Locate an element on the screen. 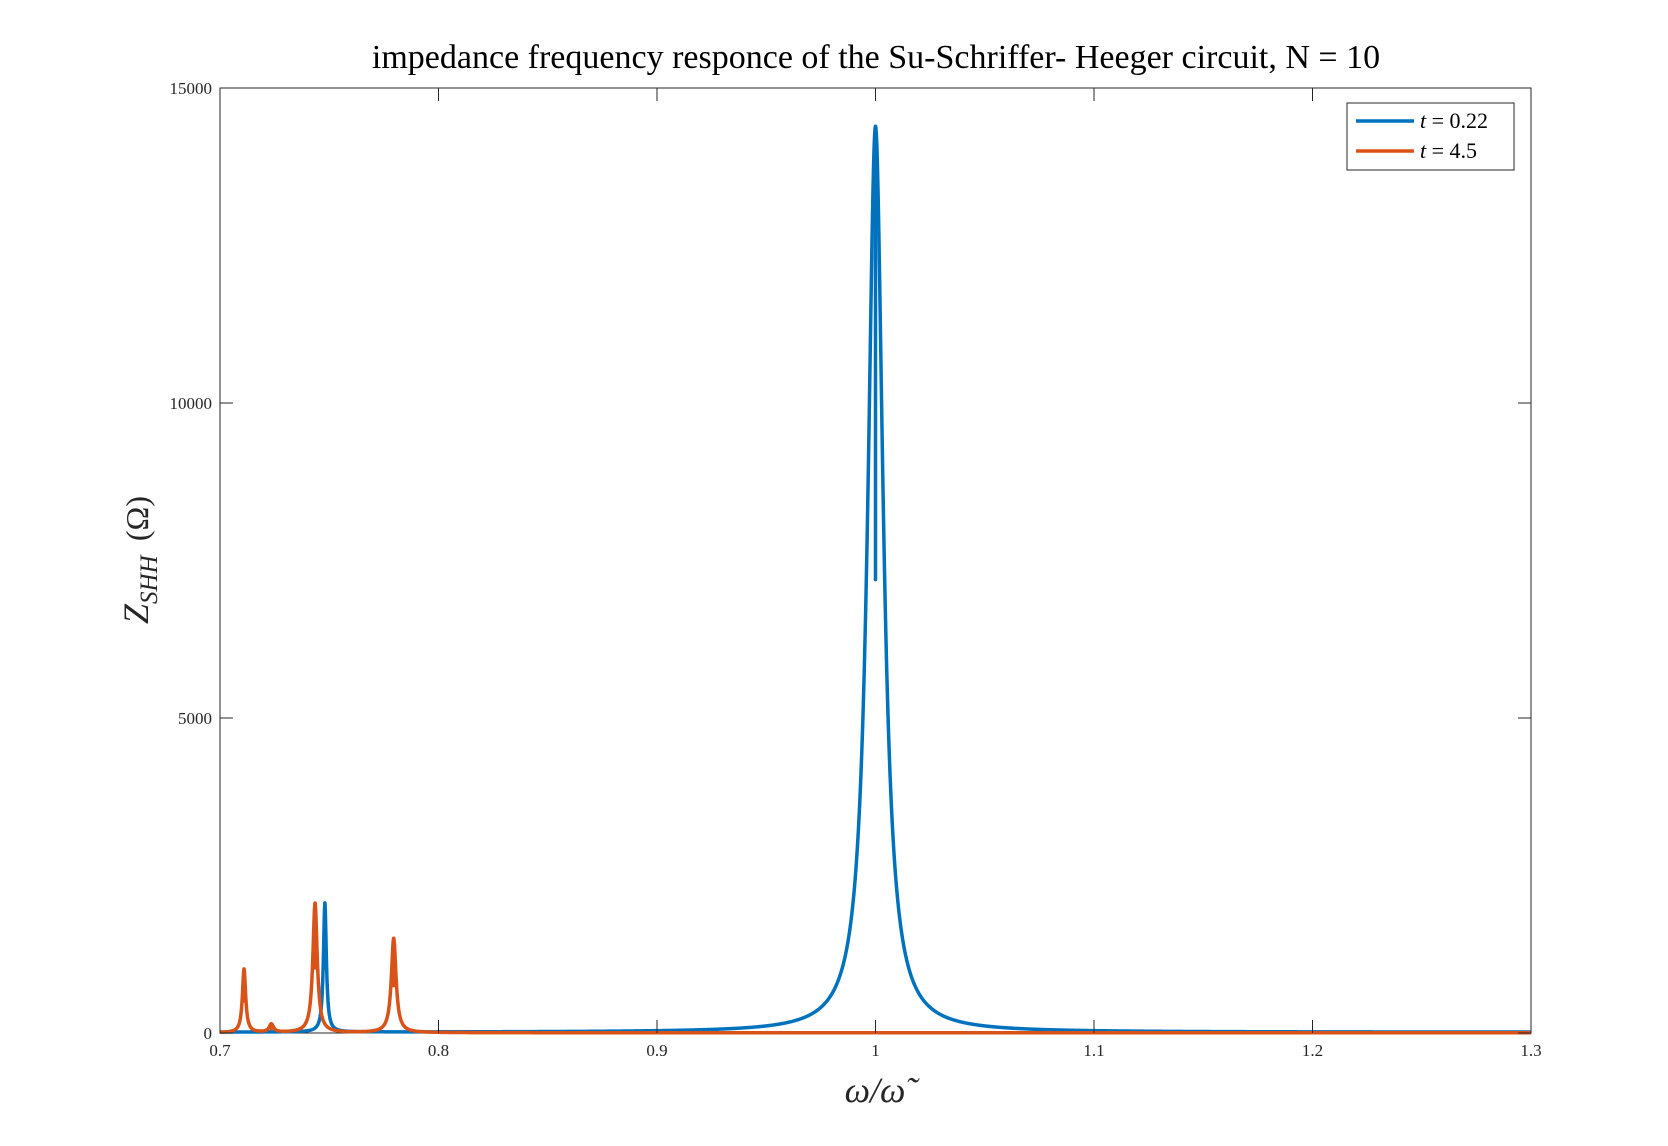 The height and width of the screenshot is (1146, 1668). y-axis-label-main: Z is located at coordinates (136, 613).